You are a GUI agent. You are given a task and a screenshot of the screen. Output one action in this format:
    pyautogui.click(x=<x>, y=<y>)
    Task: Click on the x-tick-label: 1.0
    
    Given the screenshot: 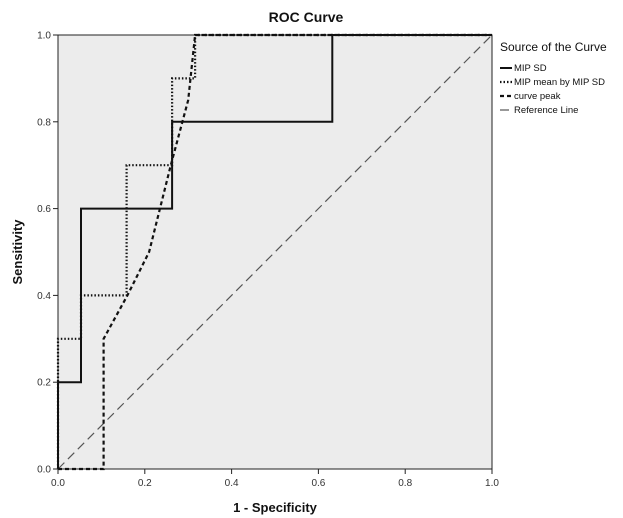 What is the action you would take?
    pyautogui.click(x=492, y=483)
    